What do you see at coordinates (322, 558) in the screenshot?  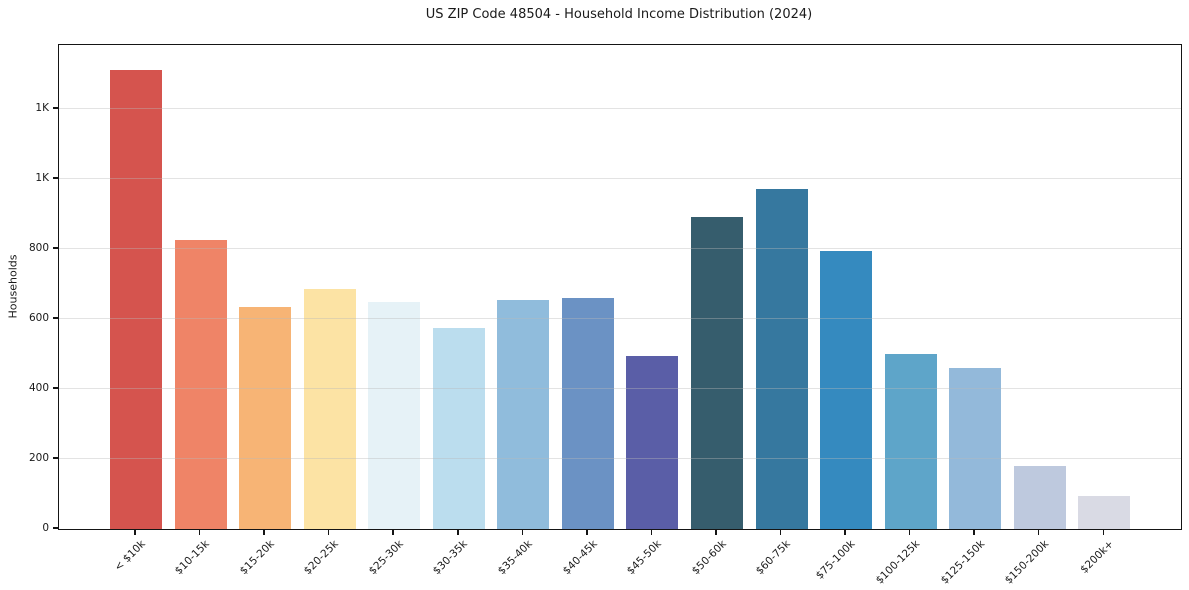 I see `x-tick-label: $20-25k` at bounding box center [322, 558].